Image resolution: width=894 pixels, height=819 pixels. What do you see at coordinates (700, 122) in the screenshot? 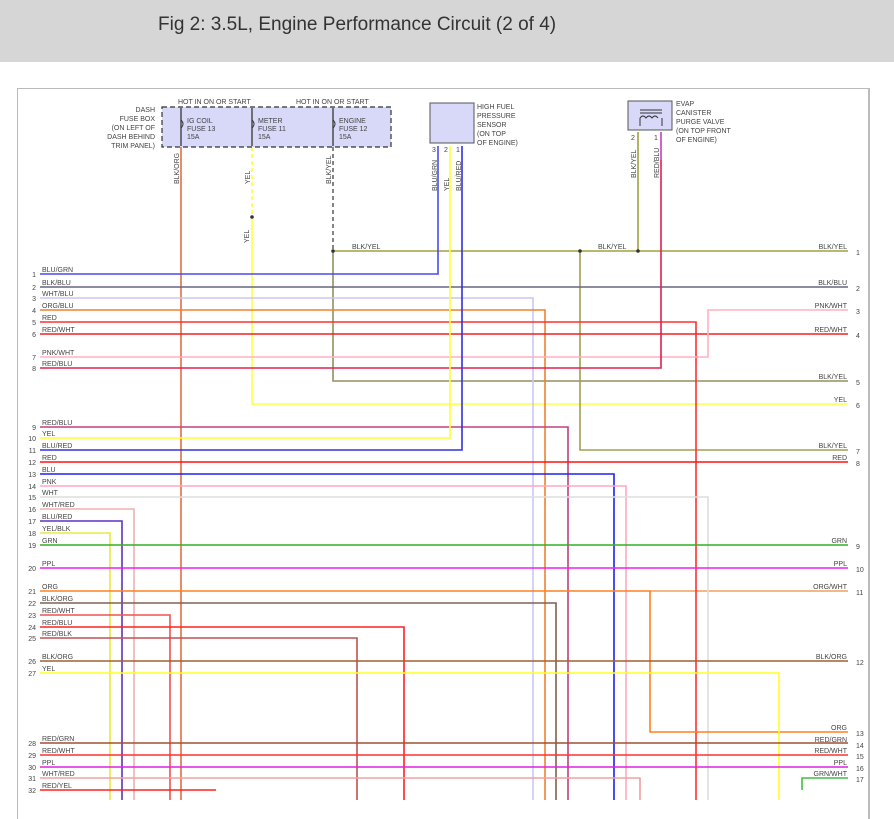
I see `evap-label: PURGE VALVE` at bounding box center [700, 122].